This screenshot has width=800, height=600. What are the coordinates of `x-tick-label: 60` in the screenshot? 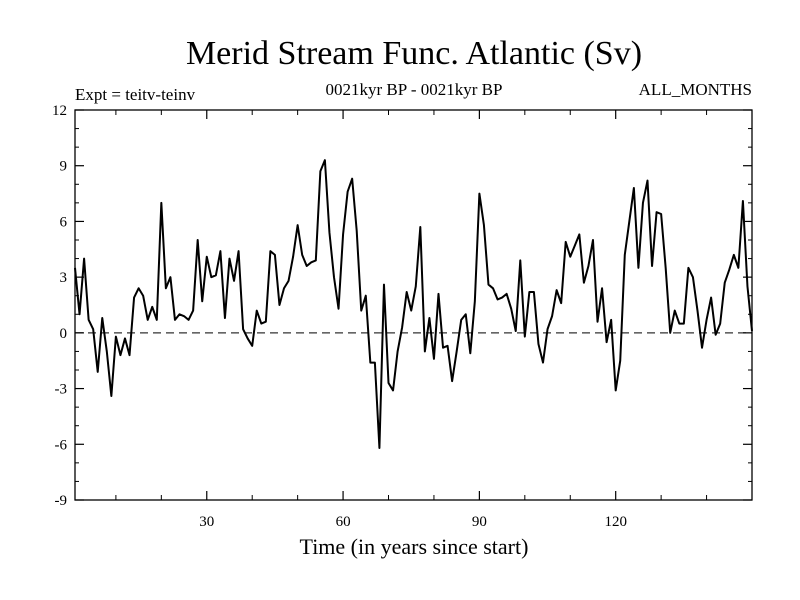 It's located at (343, 522).